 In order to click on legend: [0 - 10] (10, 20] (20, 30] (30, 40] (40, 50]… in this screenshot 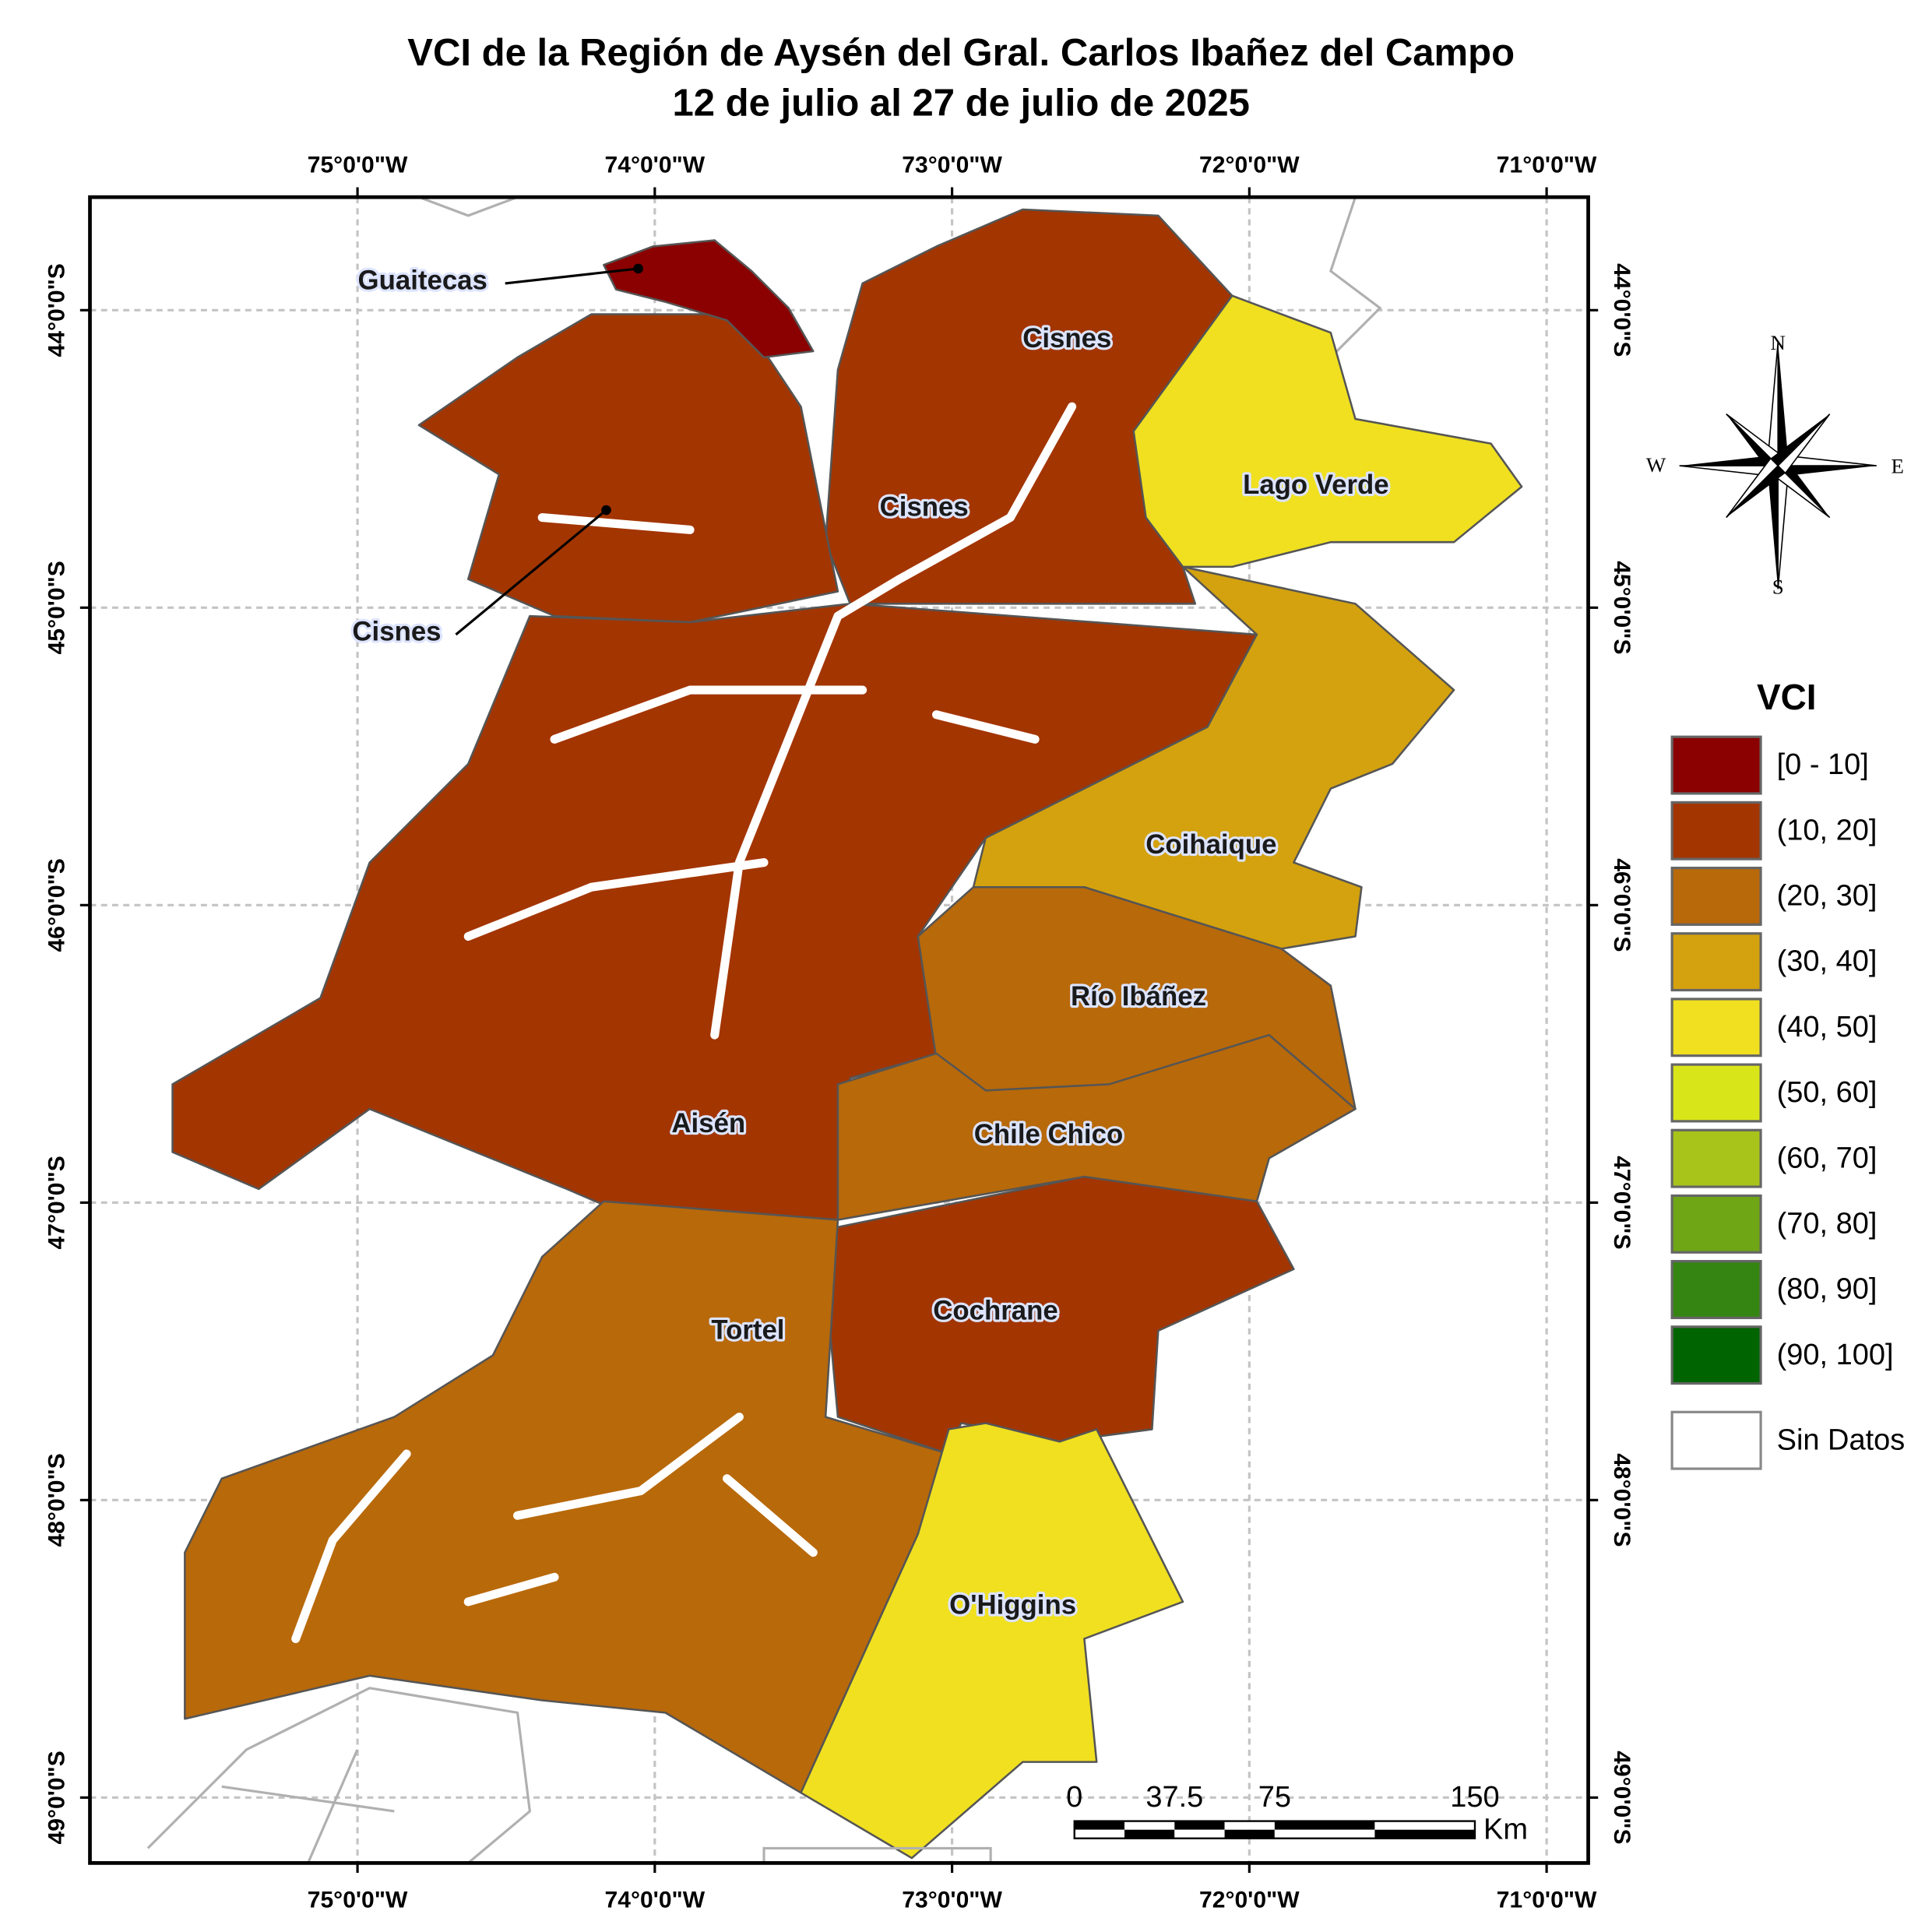, I will do `click(1788, 1102)`.